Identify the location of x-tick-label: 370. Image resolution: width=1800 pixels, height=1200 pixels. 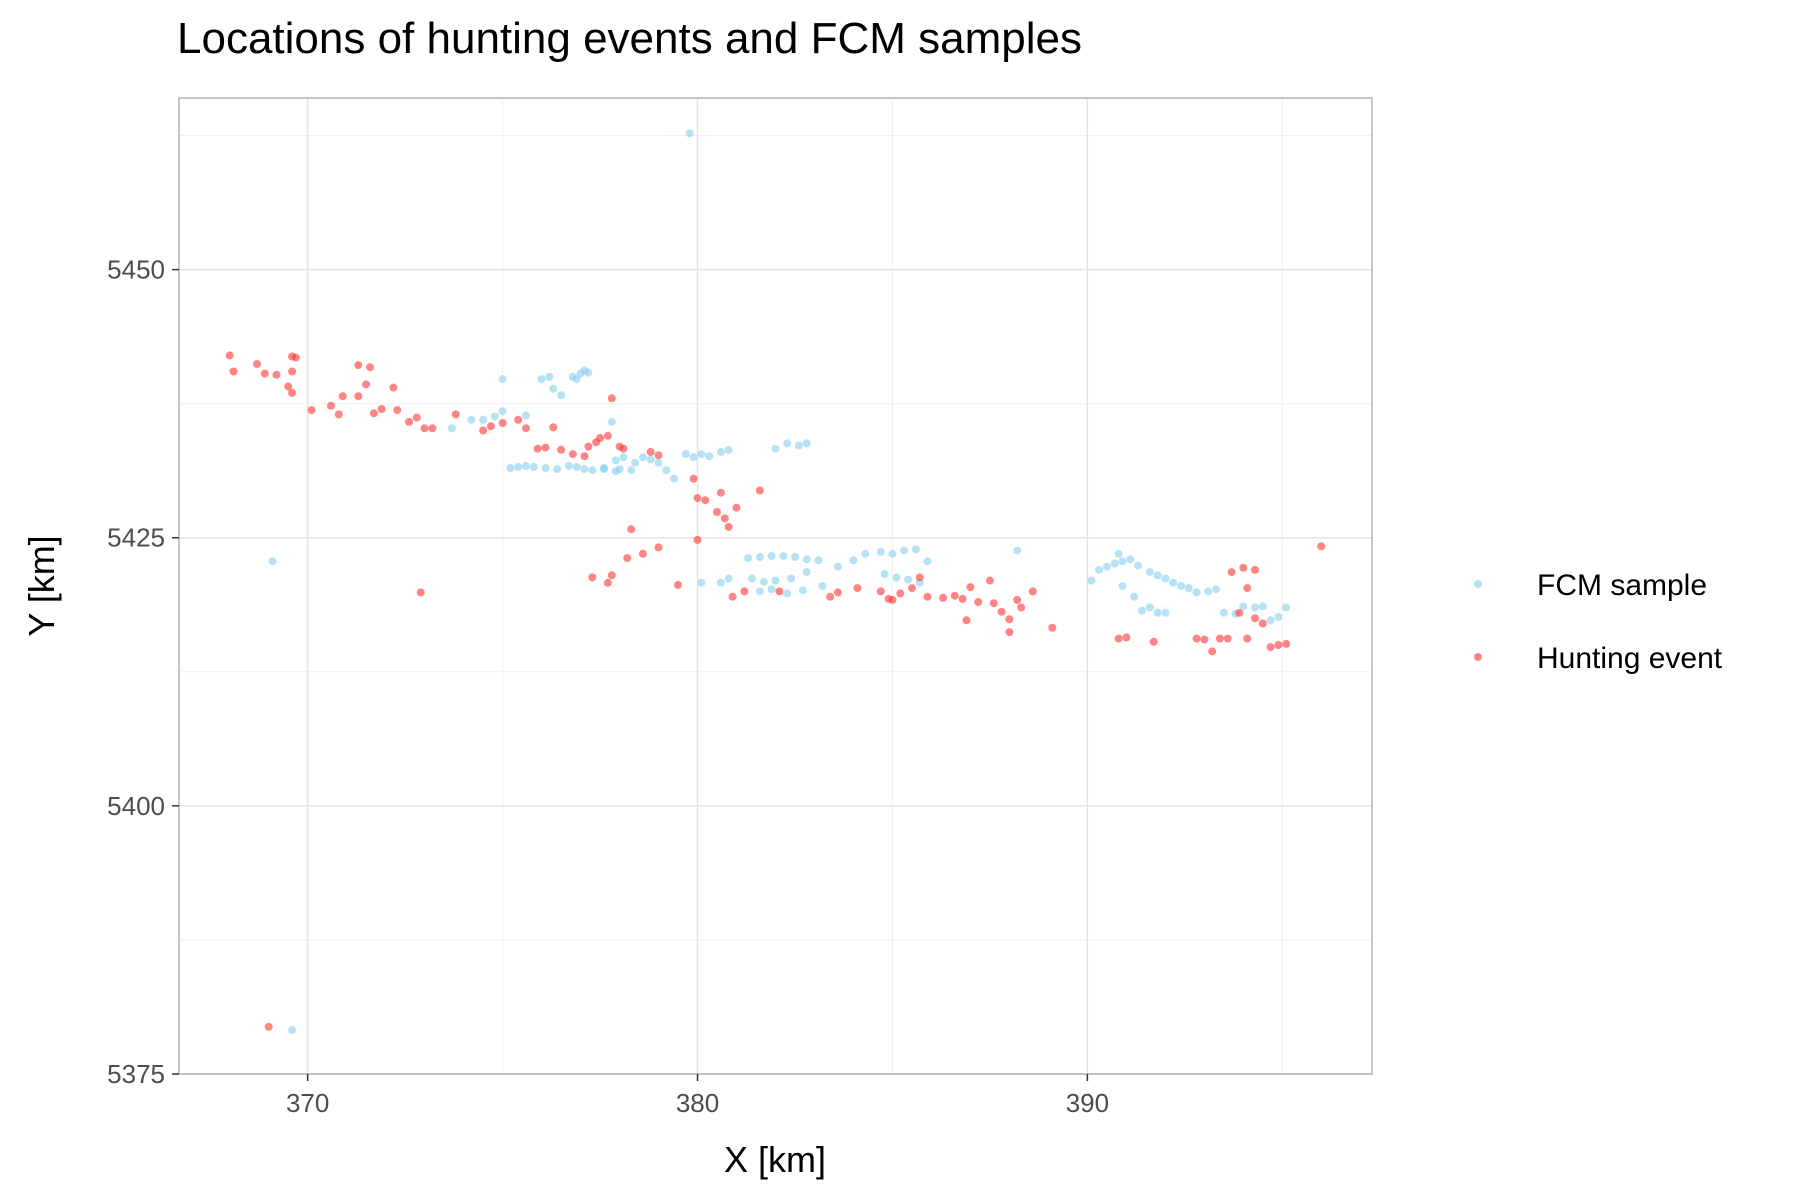
(307, 1103).